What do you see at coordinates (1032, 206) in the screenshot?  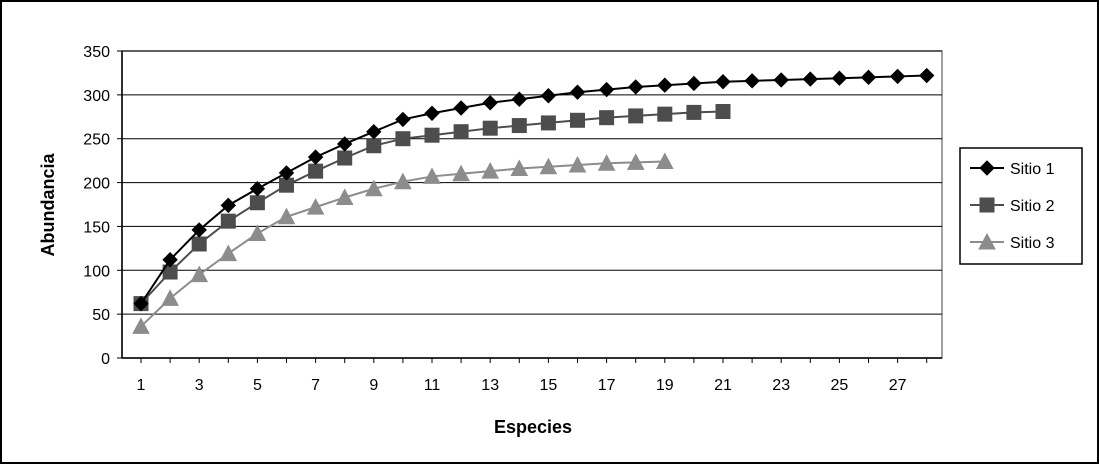 I see `legend-label: Sitio 2` at bounding box center [1032, 206].